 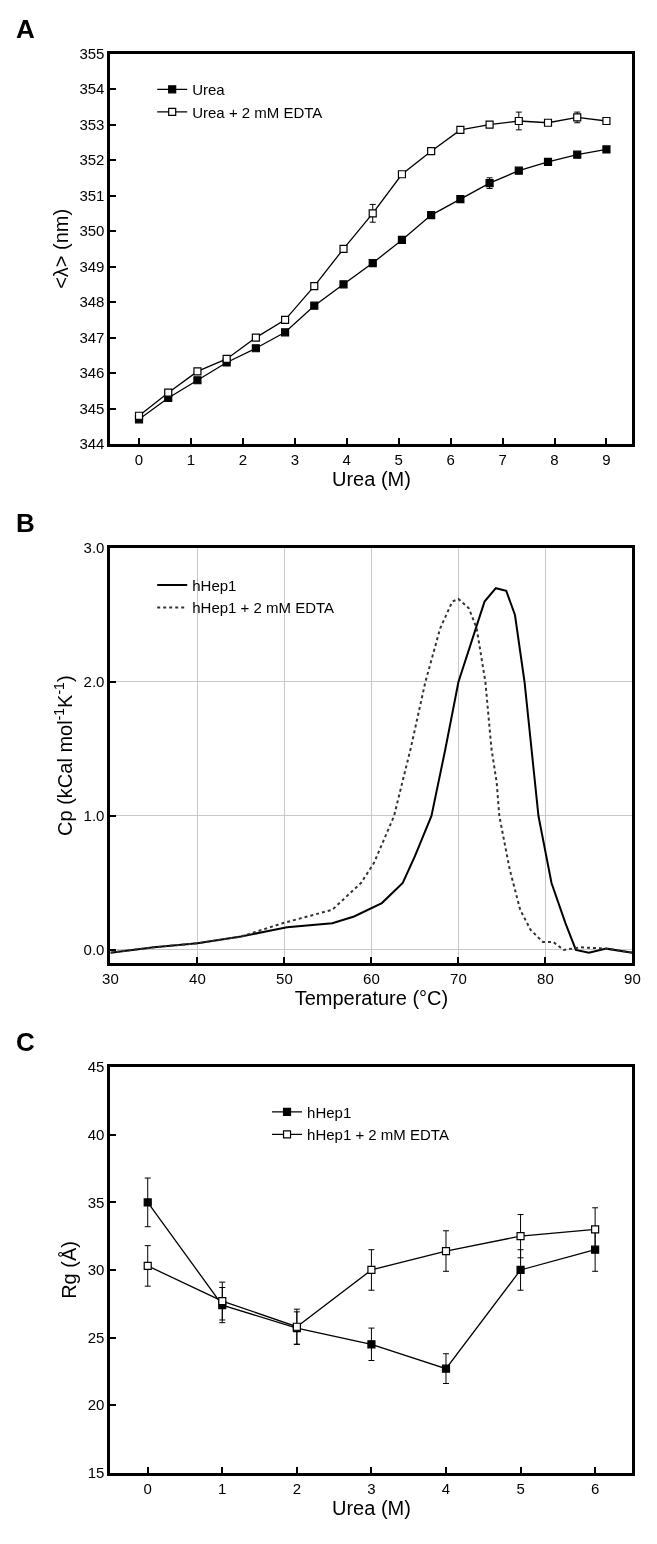 I want to click on x-tick-label: 30, so click(x=110, y=979).